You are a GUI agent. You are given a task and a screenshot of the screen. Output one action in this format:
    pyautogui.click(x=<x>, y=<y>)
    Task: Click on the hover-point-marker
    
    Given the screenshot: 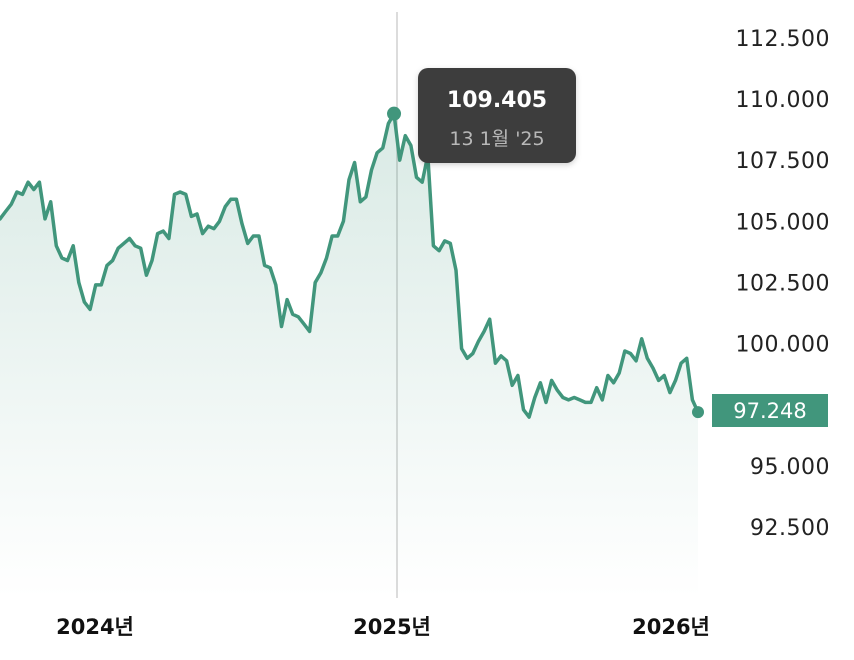 What is the action you would take?
    pyautogui.click(x=394, y=113)
    